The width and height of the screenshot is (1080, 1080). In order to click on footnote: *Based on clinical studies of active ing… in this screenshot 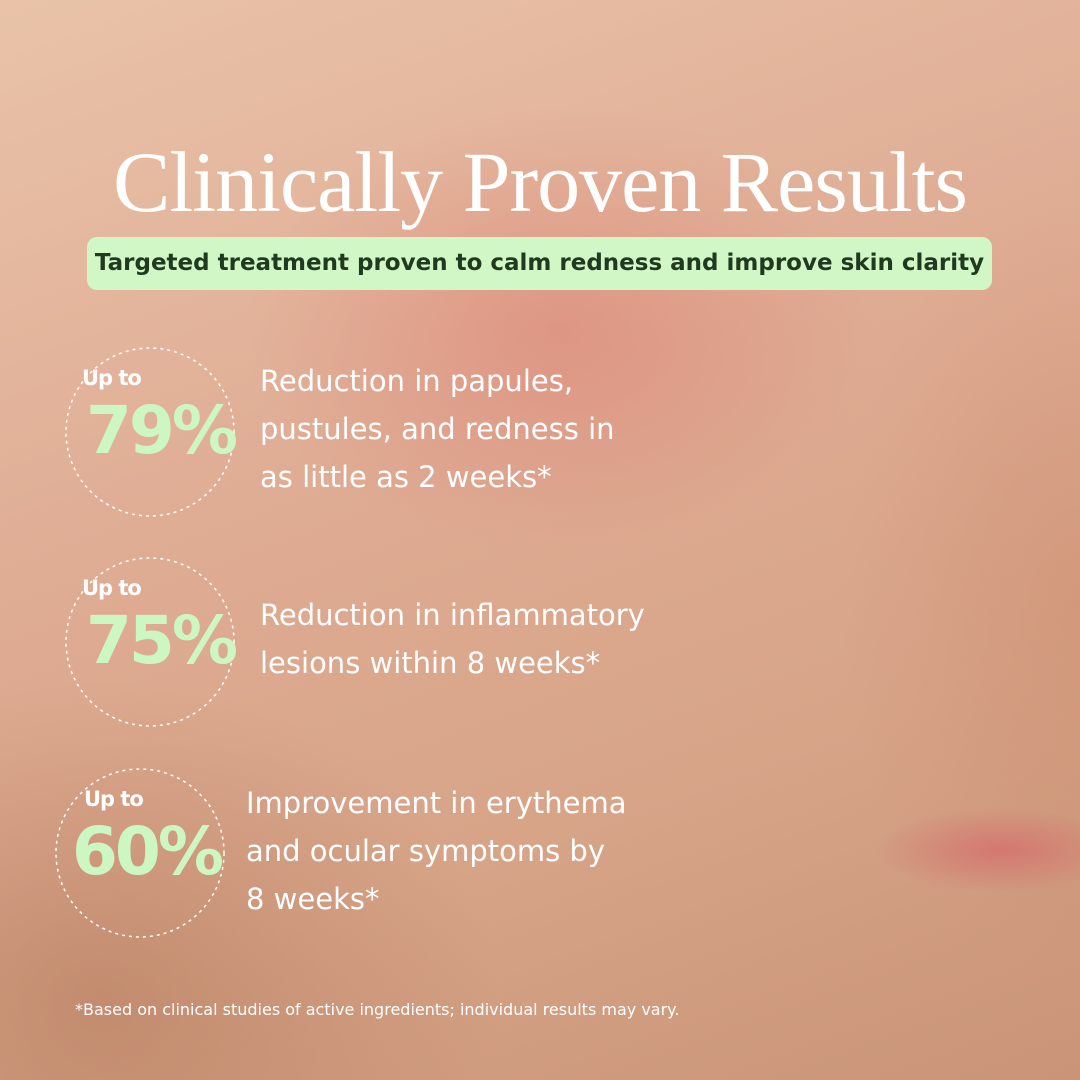, I will do `click(377, 1009)`.